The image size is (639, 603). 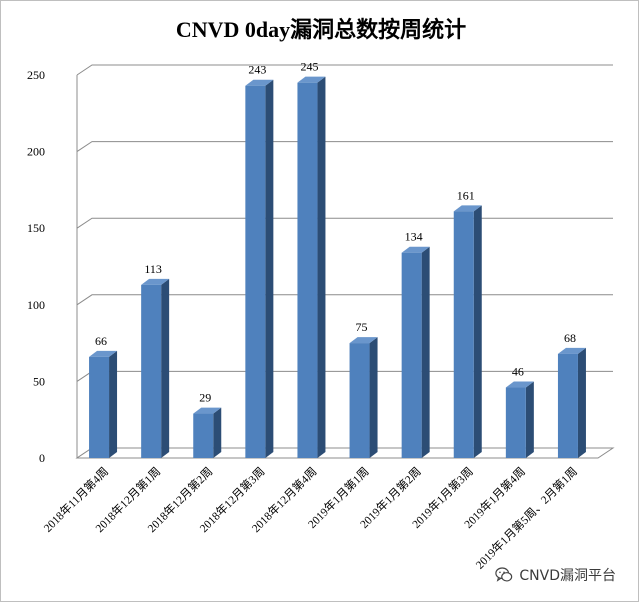 What do you see at coordinates (466, 195) in the screenshot?
I see `data-label: 161` at bounding box center [466, 195].